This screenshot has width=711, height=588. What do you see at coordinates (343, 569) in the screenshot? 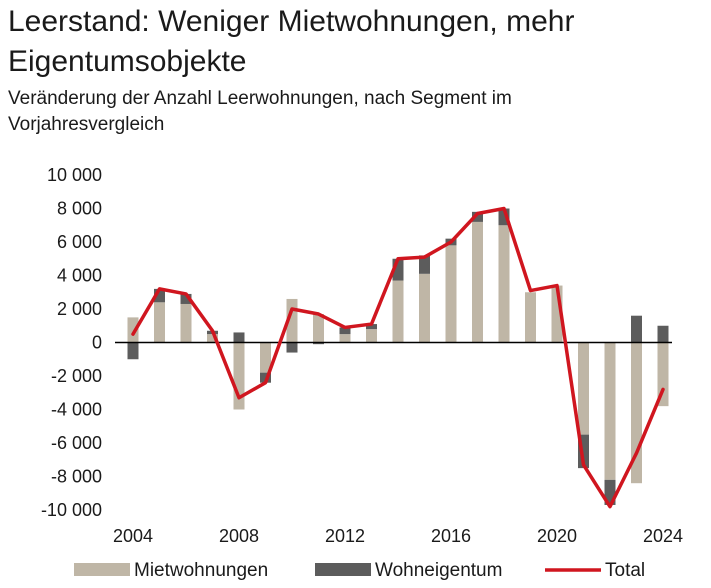
I see `legend-swatch-wohneigentum` at bounding box center [343, 569].